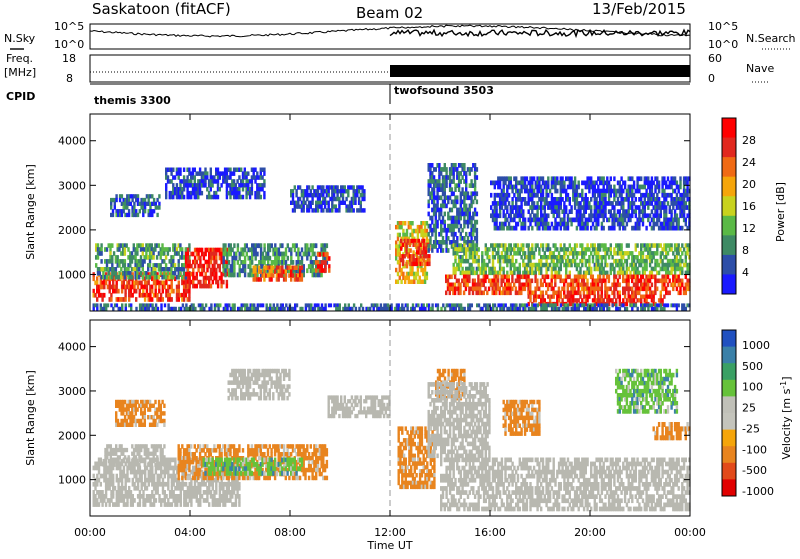  Describe the element at coordinates (154, 200) in the screenshot. I see `power-cell-r8` at that location.